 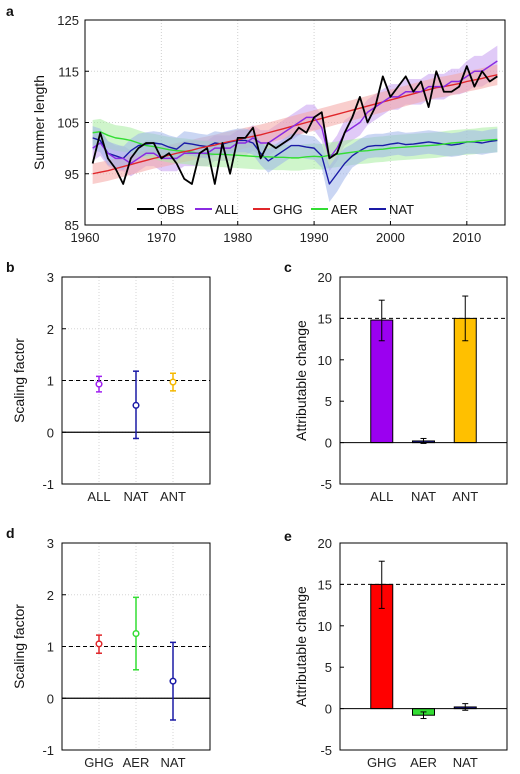 What do you see at coordinates (72, 225) in the screenshot?
I see `y-tick-label: 85` at bounding box center [72, 225].